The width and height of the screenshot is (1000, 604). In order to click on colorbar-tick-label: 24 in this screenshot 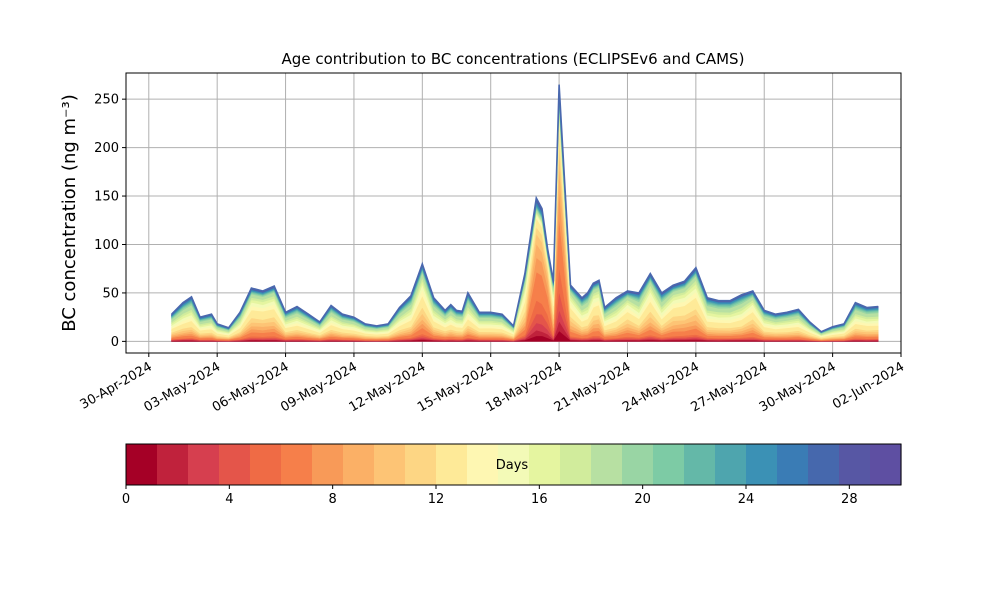, I will do `click(746, 499)`.